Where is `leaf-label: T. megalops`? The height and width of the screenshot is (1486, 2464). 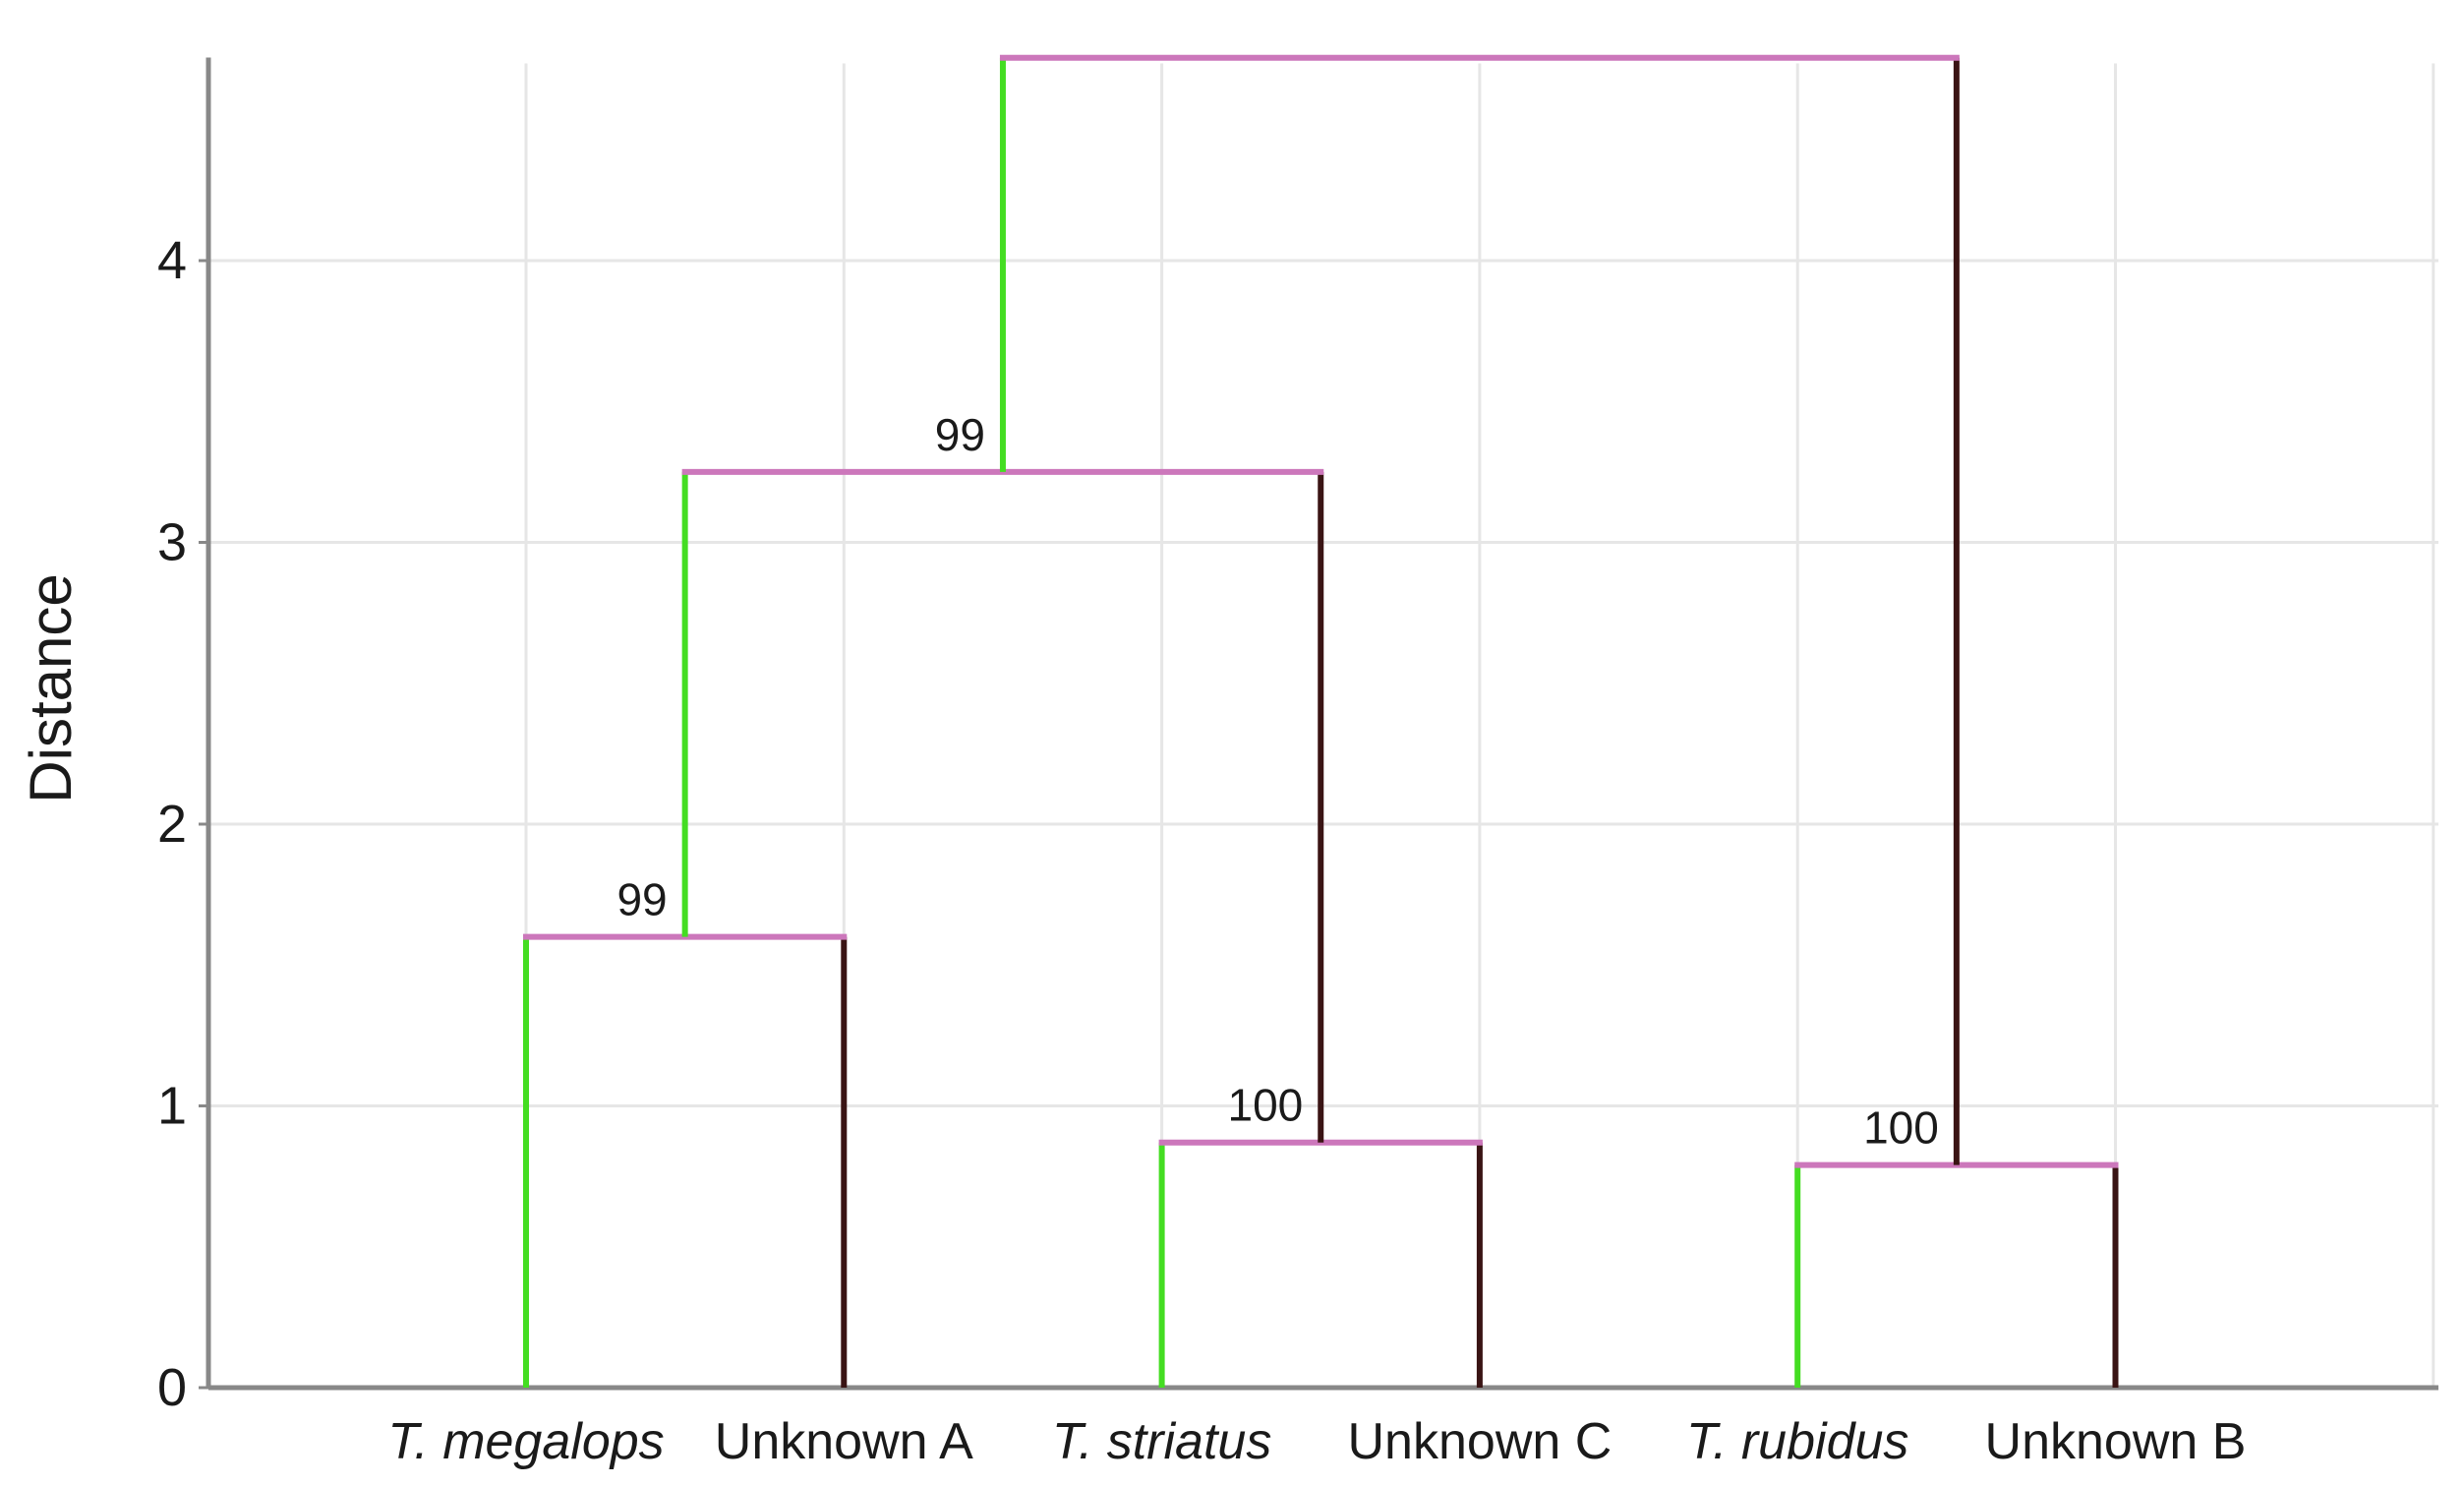
leaf-label: T. megalops is located at coordinates (525, 1441).